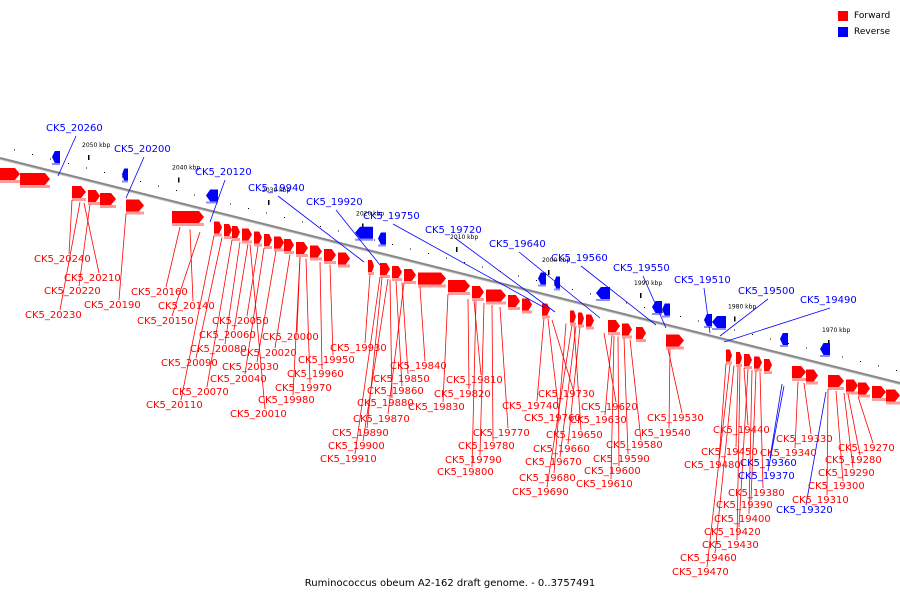  I want to click on forward-gene-label: CK5_19850, so click(401, 379).